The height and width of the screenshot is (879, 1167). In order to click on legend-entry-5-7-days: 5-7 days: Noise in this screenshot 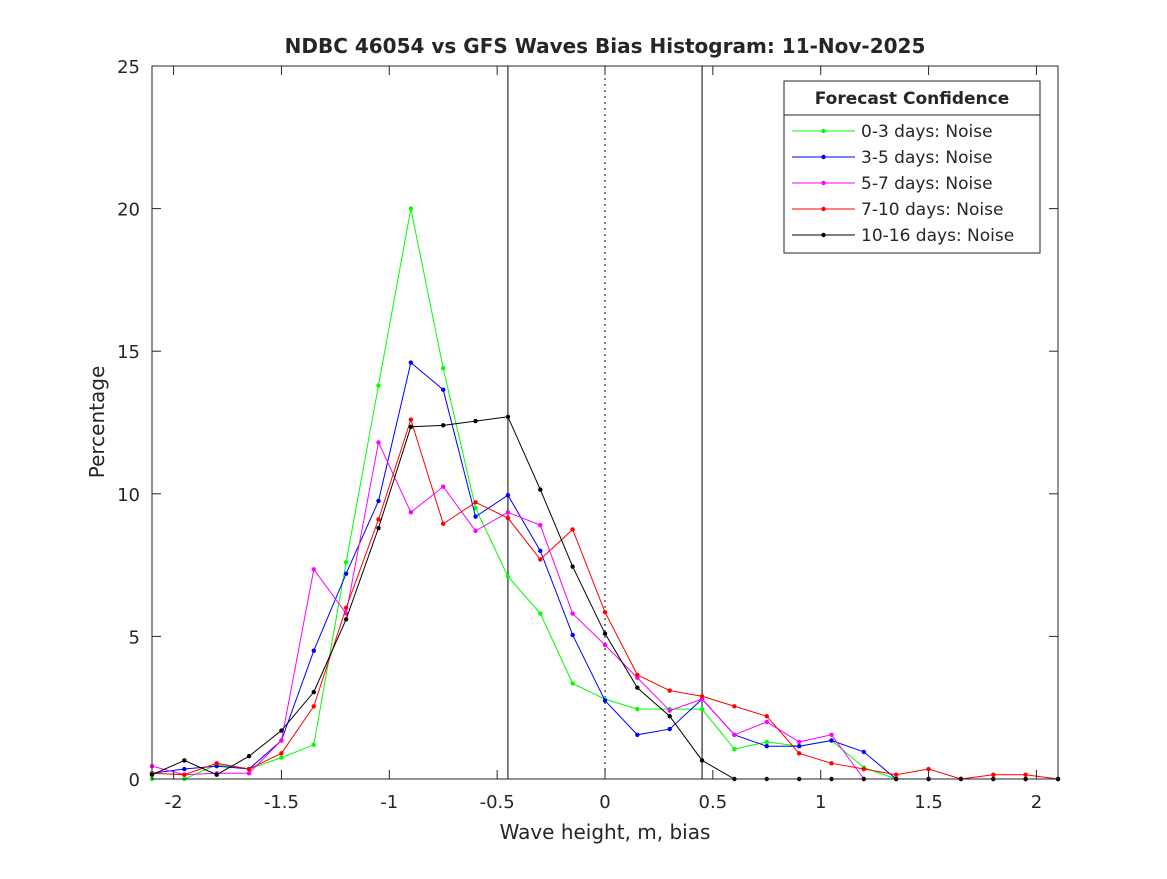, I will do `click(892, 184)`.